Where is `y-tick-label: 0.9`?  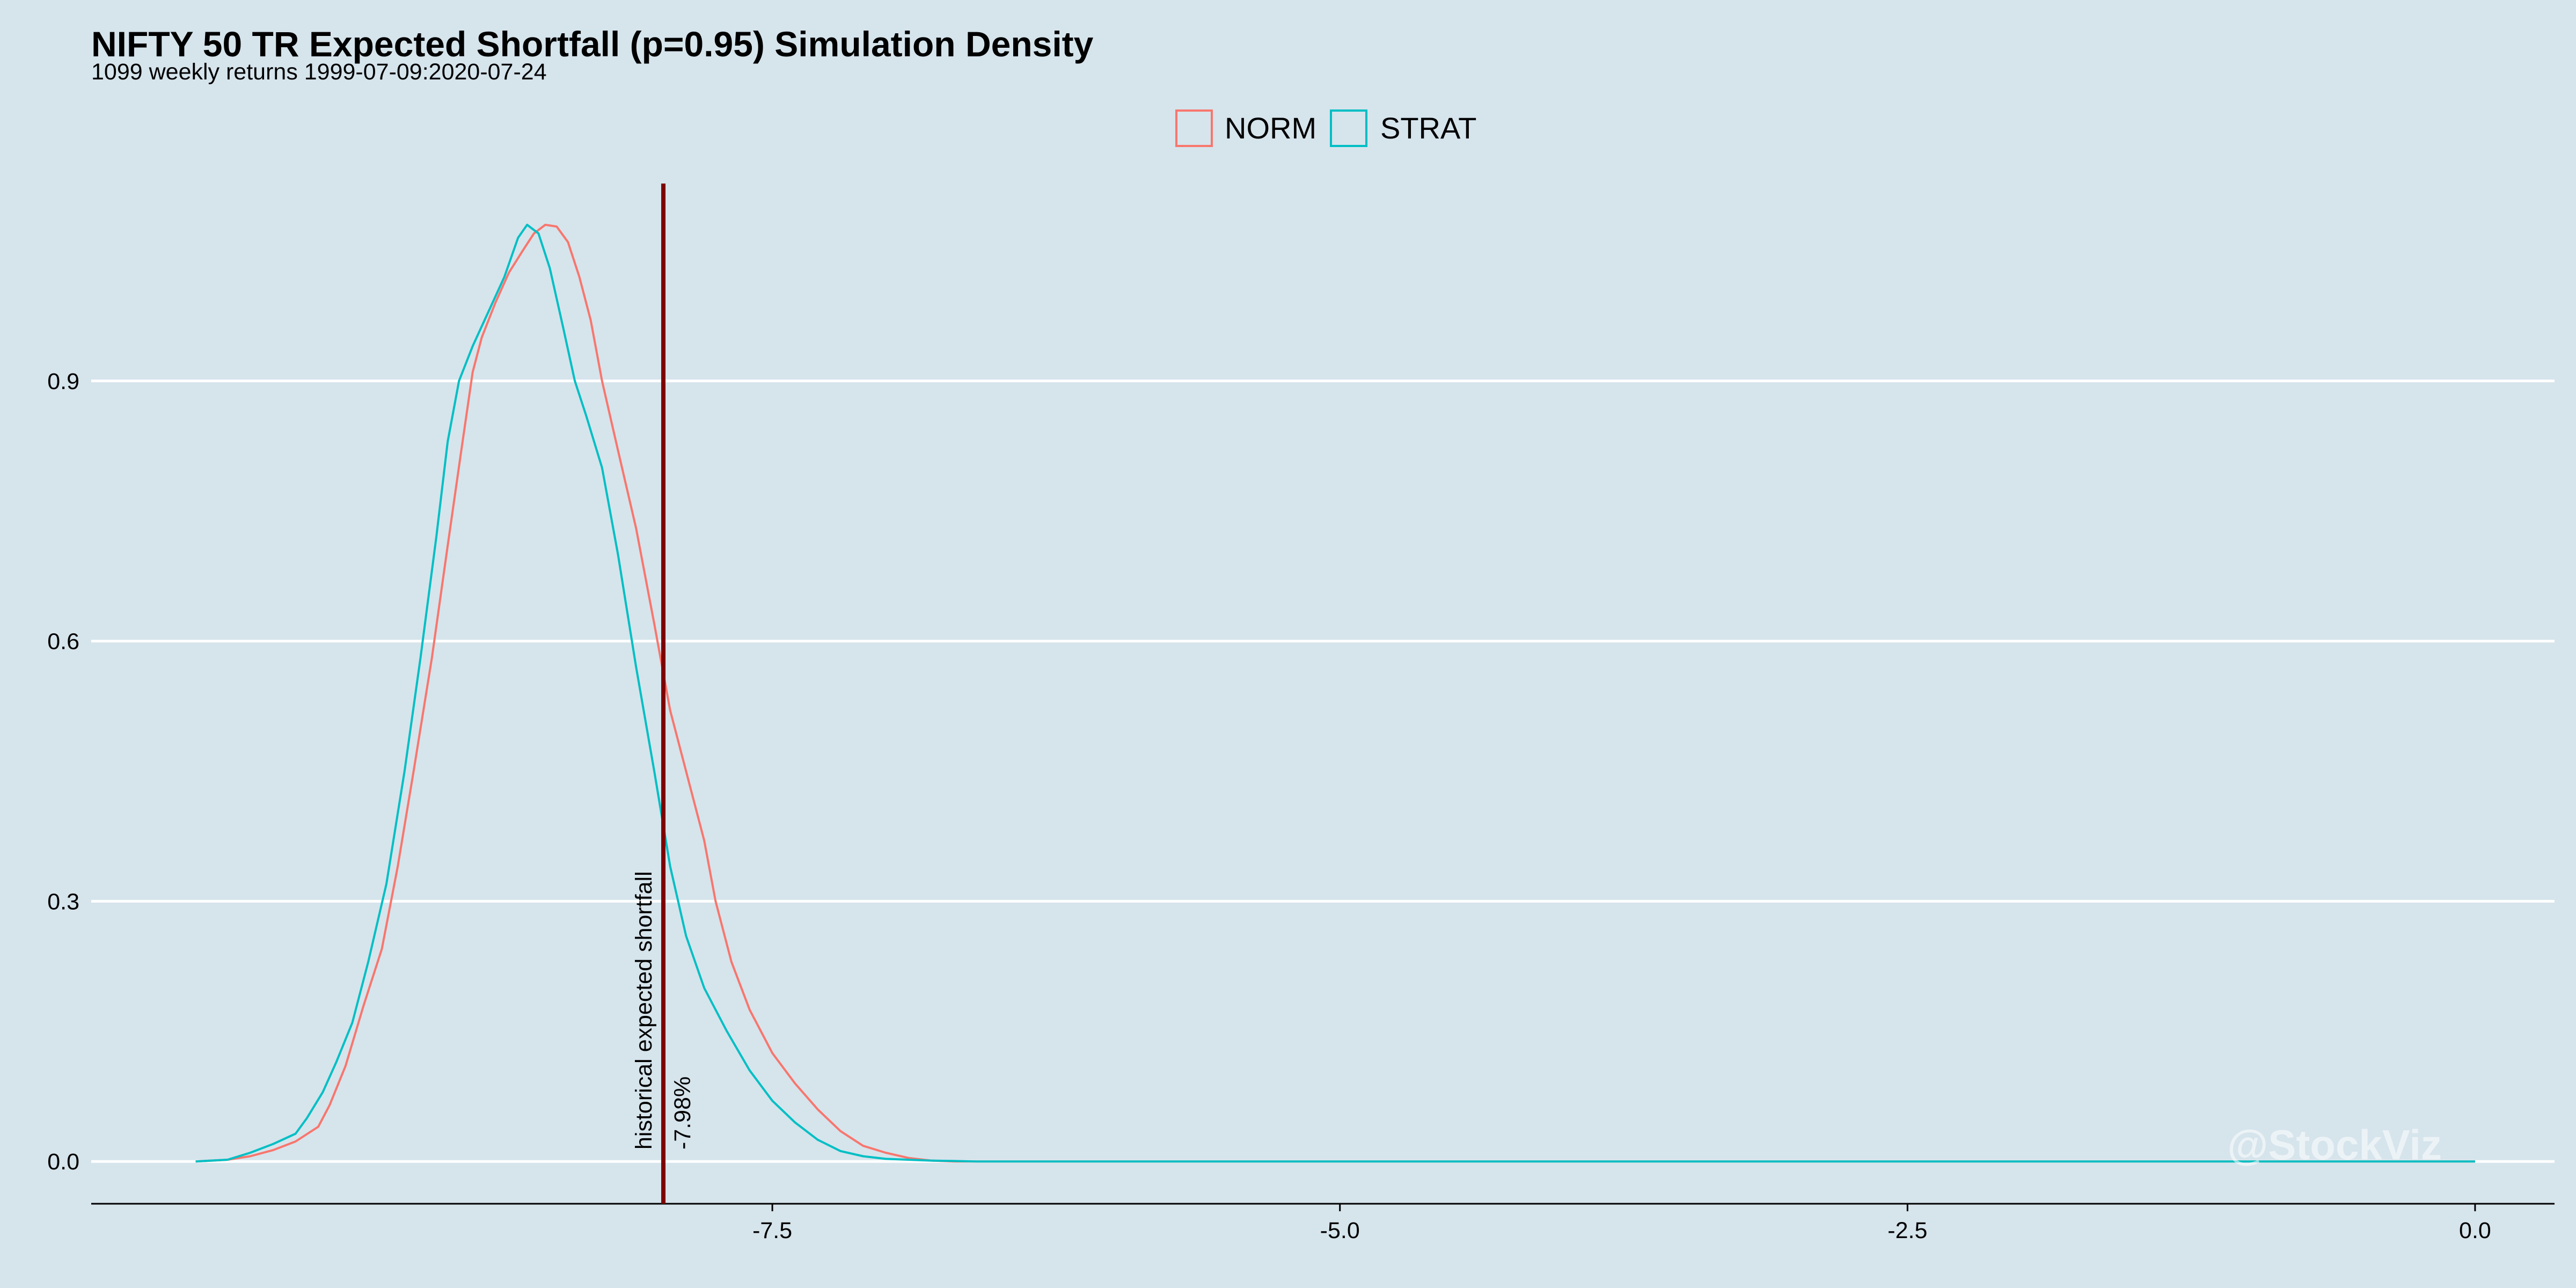 y-tick-label: 0.9 is located at coordinates (63, 381).